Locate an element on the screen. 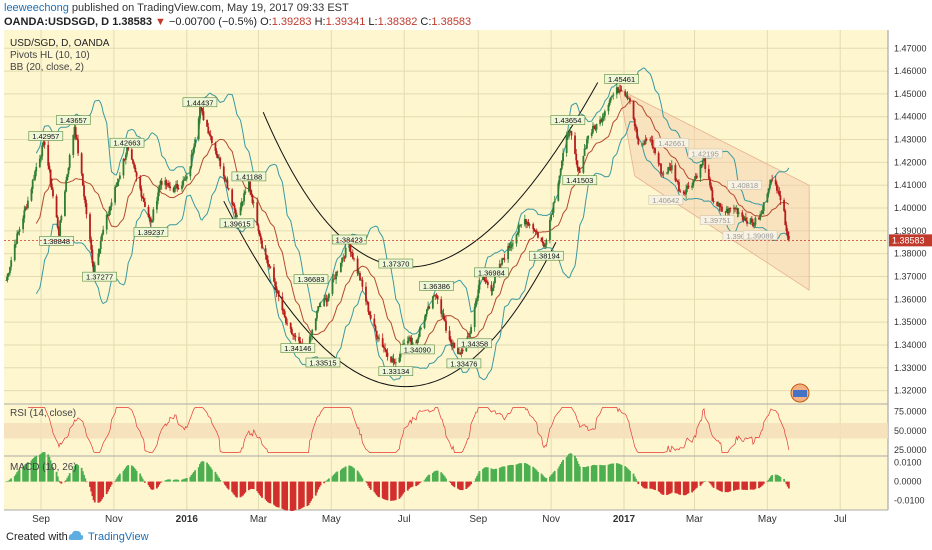 This screenshot has height=550, width=932. author-link: leeweechong is located at coordinates (36, 8).